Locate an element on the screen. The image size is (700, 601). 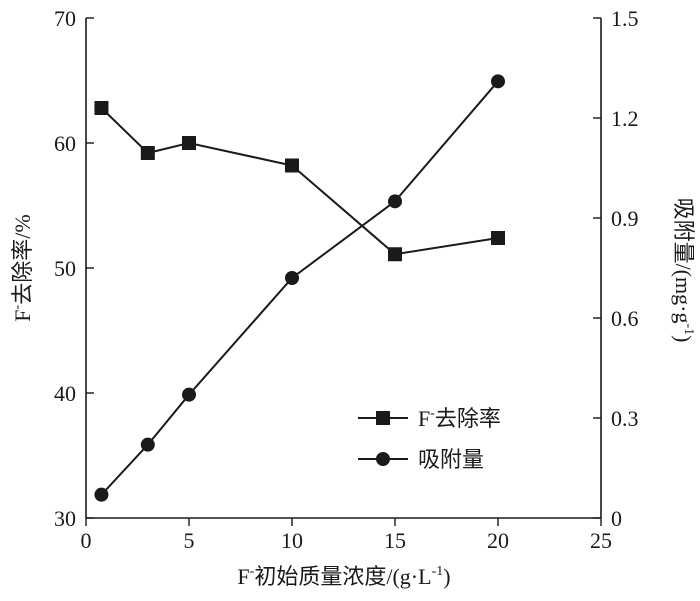
y-left-tick-label: 60 is located at coordinates (65, 143).